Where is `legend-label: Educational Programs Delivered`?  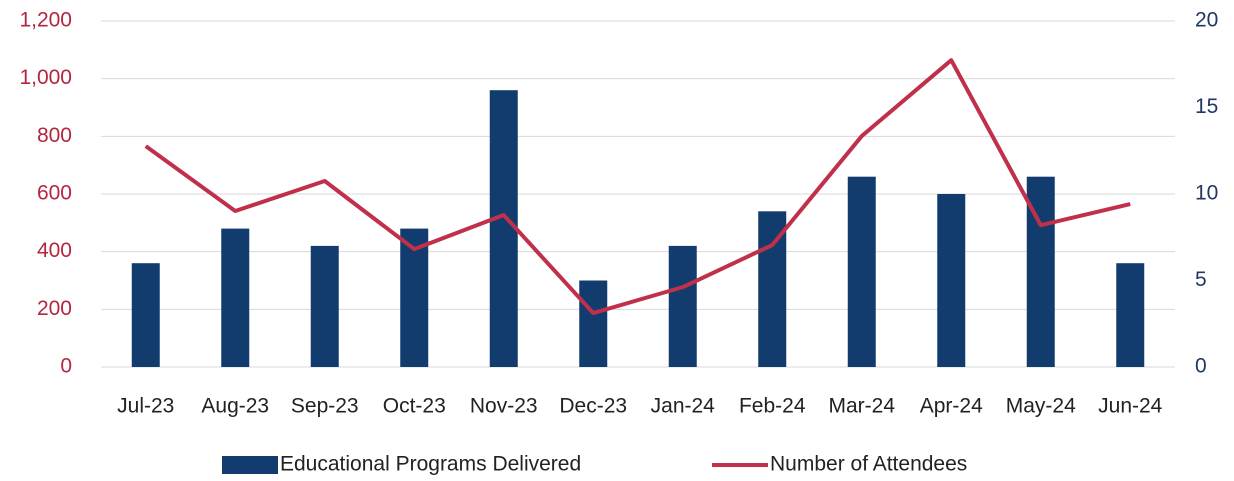
legend-label: Educational Programs Delivered is located at coordinates (430, 464).